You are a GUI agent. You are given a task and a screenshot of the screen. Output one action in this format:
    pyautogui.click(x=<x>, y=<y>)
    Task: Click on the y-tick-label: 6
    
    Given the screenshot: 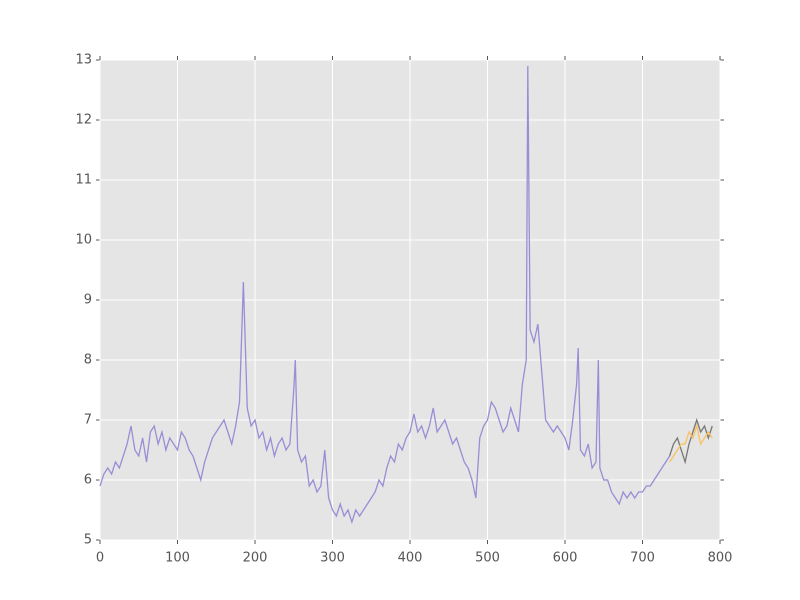 What is the action you would take?
    pyautogui.click(x=88, y=480)
    